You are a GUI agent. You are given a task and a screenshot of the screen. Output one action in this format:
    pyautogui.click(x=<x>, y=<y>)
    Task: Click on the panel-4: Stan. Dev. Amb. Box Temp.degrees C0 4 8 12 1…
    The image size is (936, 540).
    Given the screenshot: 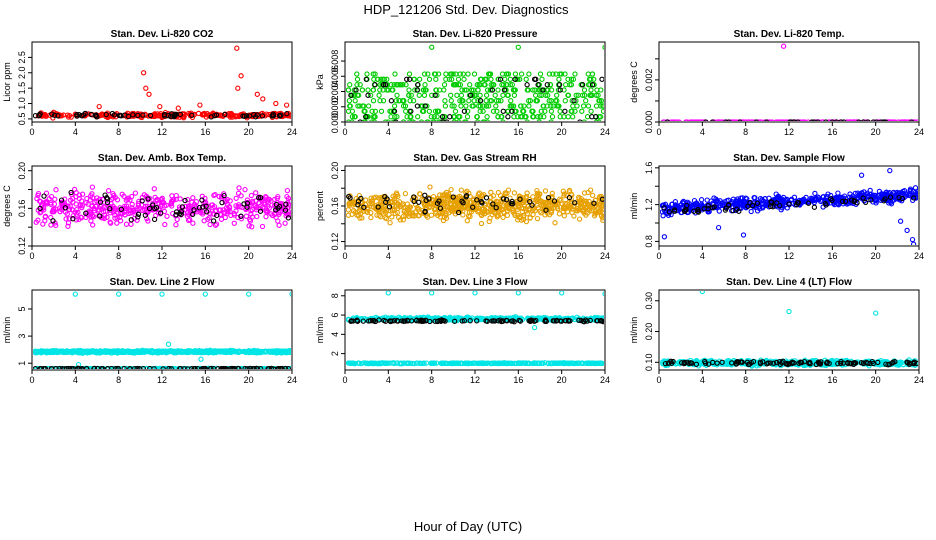 What is the action you would take?
    pyautogui.click(x=149, y=207)
    